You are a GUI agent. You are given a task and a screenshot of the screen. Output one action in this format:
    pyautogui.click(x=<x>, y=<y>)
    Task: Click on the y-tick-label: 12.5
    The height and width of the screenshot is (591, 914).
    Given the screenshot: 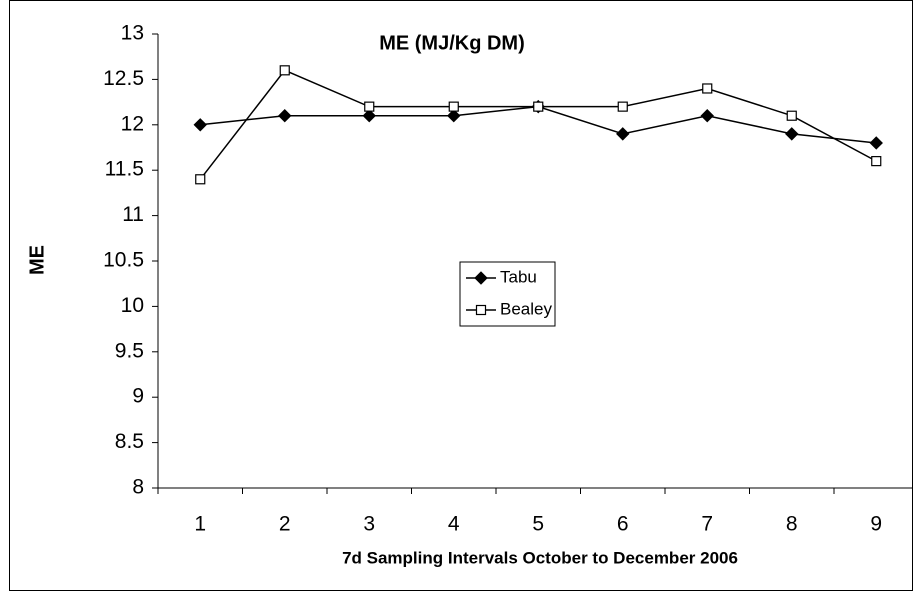 What is the action you would take?
    pyautogui.click(x=123, y=78)
    